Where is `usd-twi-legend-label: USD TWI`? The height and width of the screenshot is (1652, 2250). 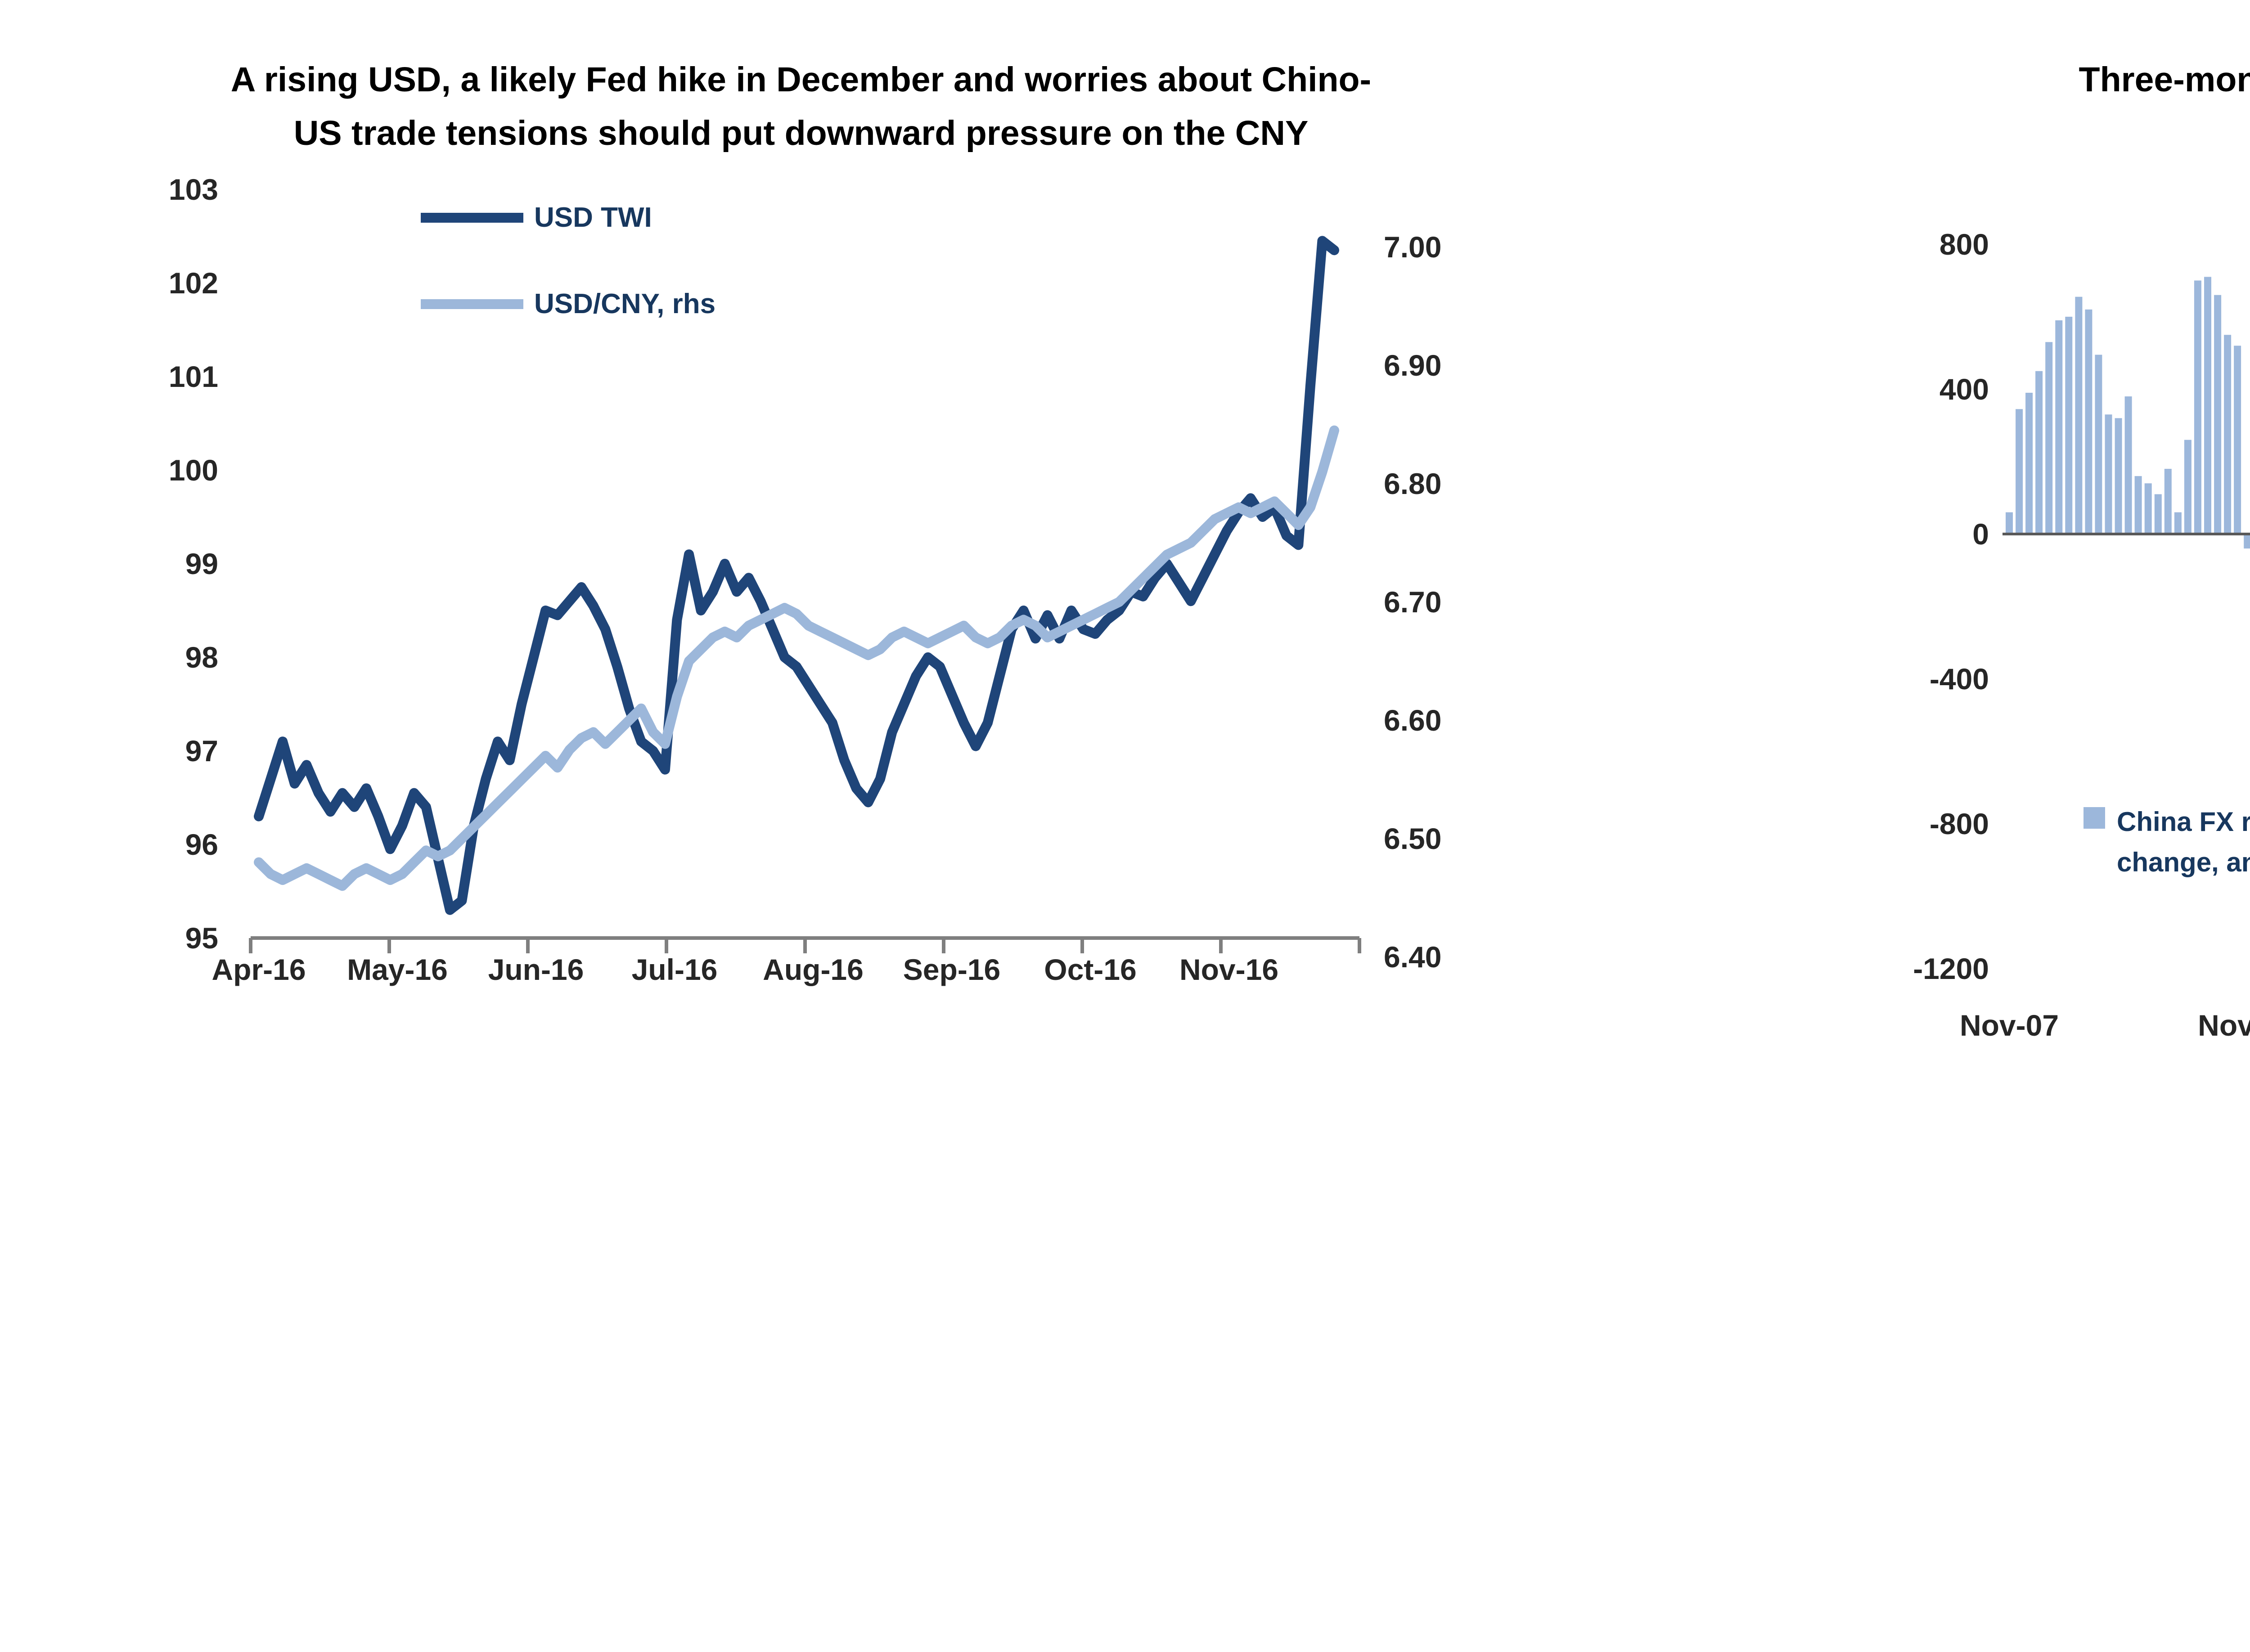 usd-twi-legend-label: USD TWI is located at coordinates (593, 217).